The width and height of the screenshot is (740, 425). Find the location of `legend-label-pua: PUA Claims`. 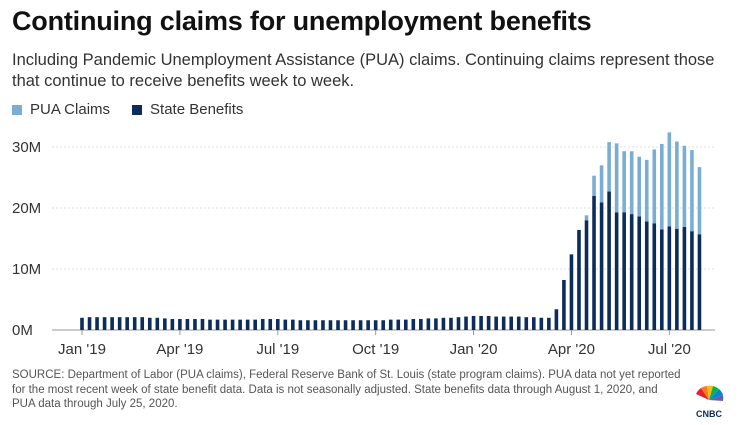

legend-label-pua: PUA Claims is located at coordinates (70, 109).